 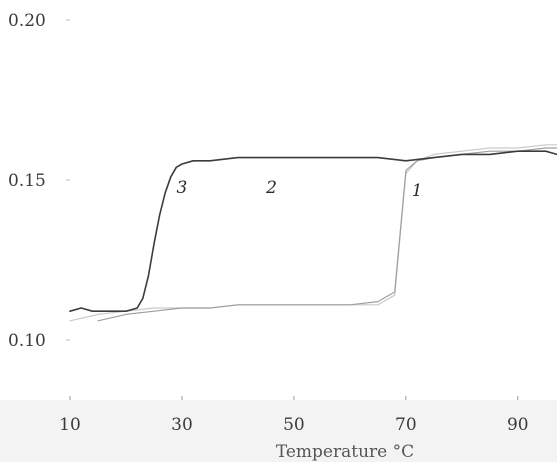 I want to click on axis-label-band, so click(x=278, y=431).